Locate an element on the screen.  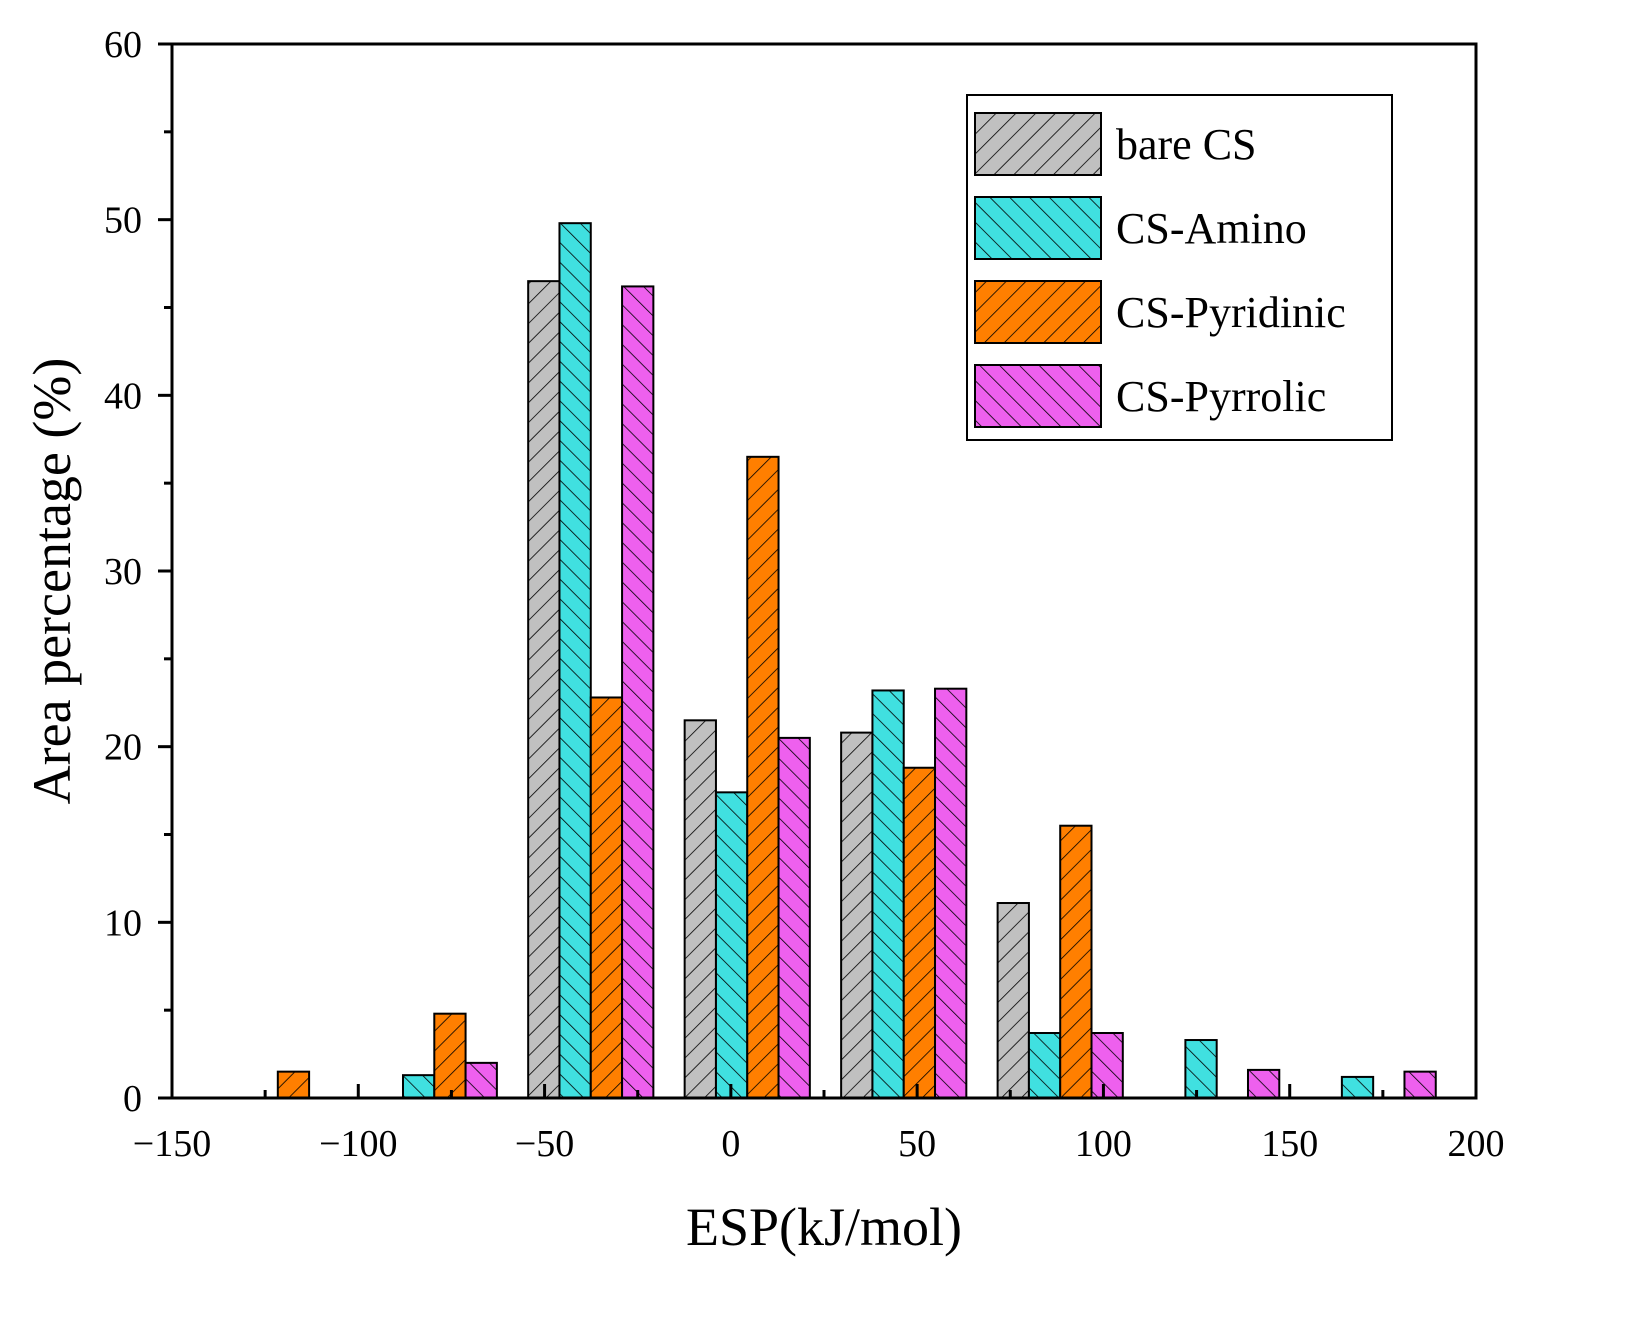
legend-item-bare-cs: bare CS is located at coordinates (1115, 144).